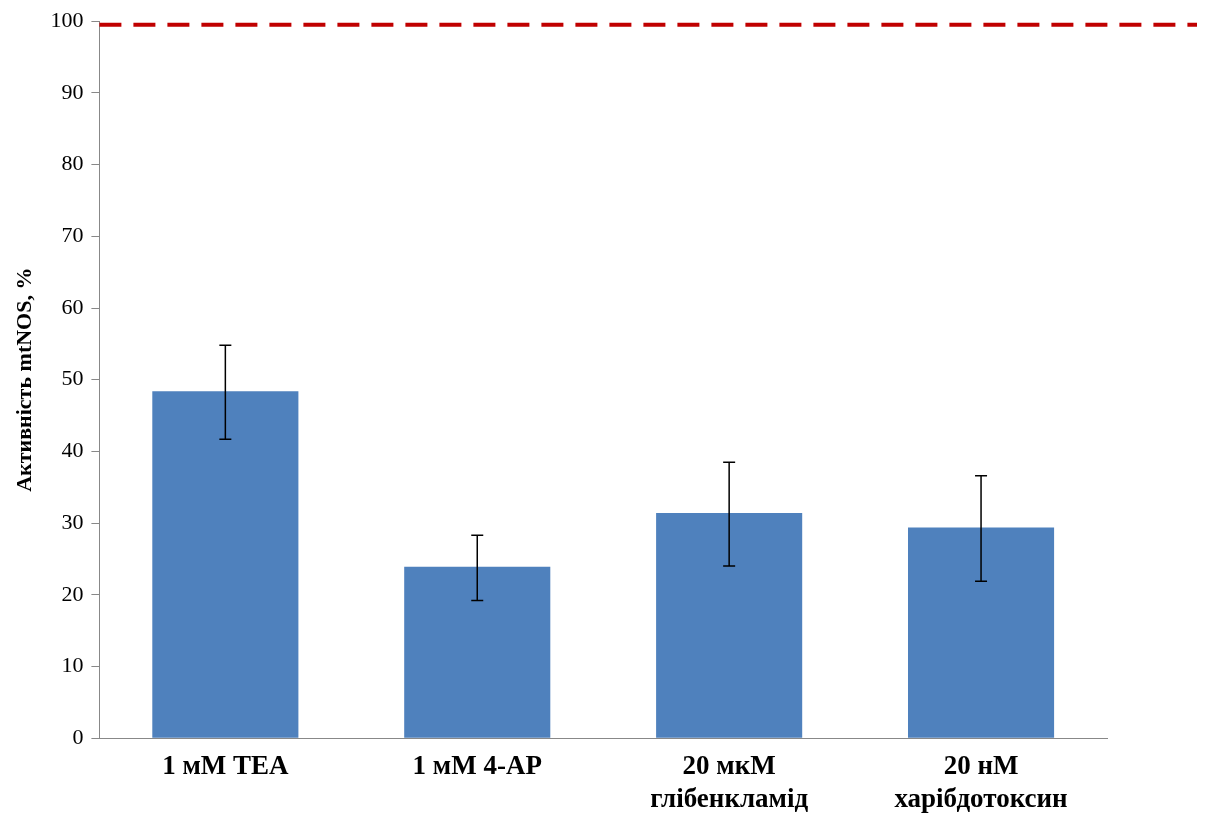 Image resolution: width=1207 pixels, height=823 pixels. Describe the element at coordinates (78, 736) in the screenshot. I see `y-tick-label: 0` at that location.